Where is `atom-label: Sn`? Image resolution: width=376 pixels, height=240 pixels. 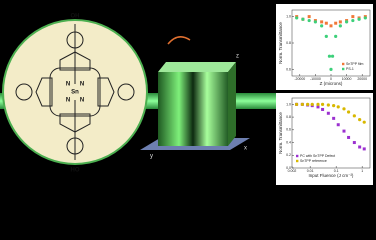
atom-label: Sn is located at coordinates (75, 93).